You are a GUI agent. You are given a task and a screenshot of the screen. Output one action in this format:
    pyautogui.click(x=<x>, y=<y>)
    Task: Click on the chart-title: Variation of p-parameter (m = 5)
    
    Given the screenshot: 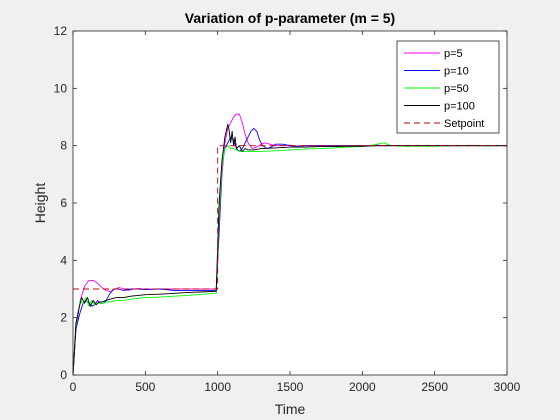 What is the action you would take?
    pyautogui.click(x=290, y=18)
    